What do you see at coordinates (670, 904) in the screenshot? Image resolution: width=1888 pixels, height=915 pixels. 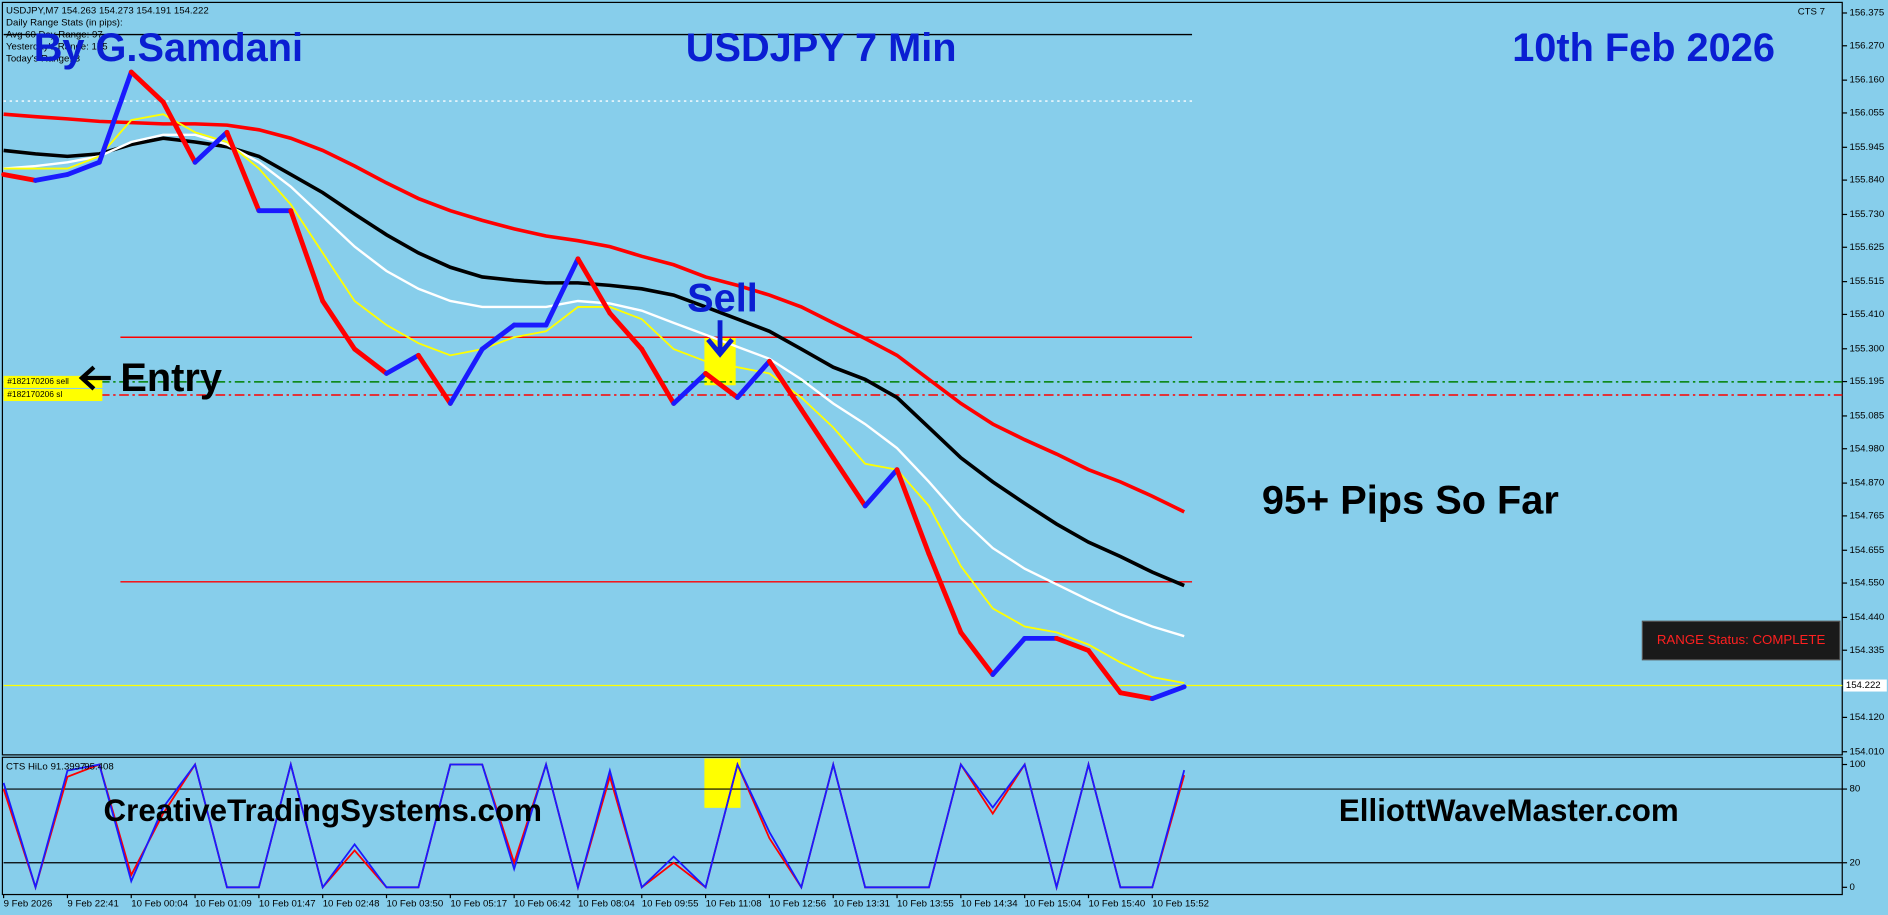 I see `x-tick-label: 10 Feb 09:55` at bounding box center [670, 904].